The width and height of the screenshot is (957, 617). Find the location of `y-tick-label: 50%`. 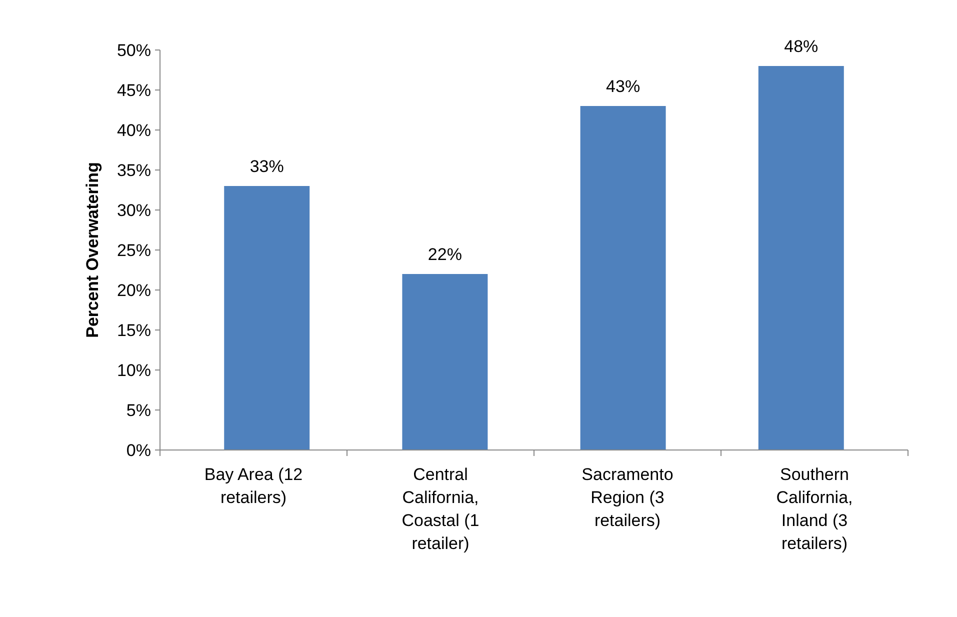

y-tick-label: 50% is located at coordinates (133, 50).